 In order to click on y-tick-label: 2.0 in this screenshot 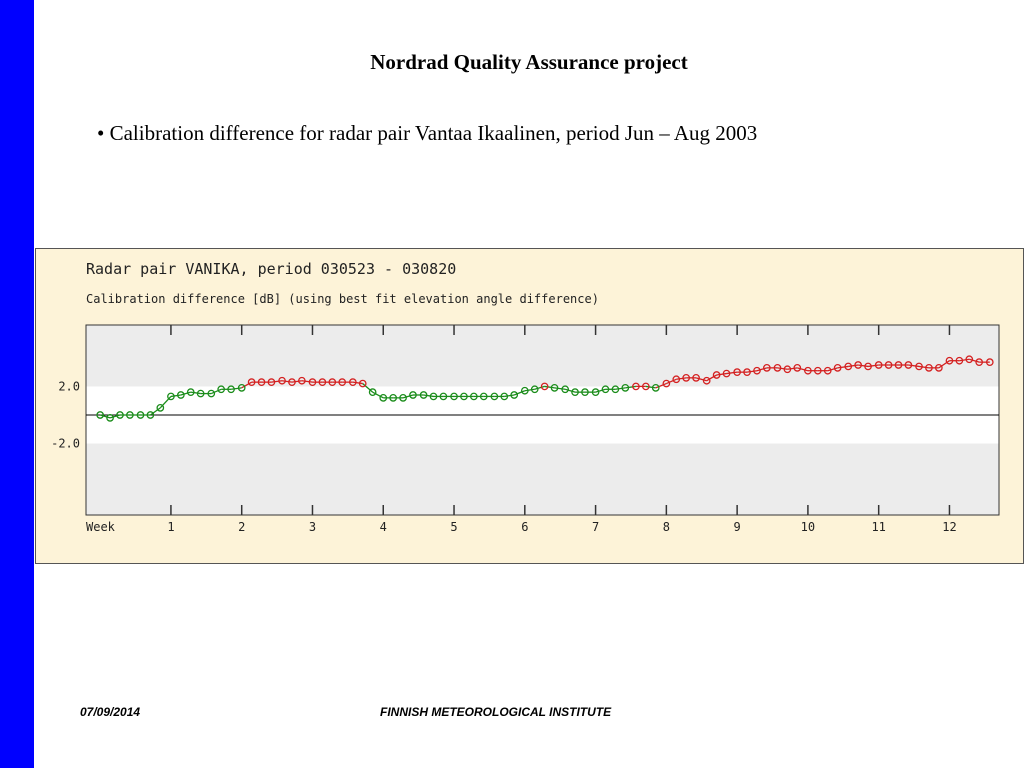, I will do `click(69, 386)`.